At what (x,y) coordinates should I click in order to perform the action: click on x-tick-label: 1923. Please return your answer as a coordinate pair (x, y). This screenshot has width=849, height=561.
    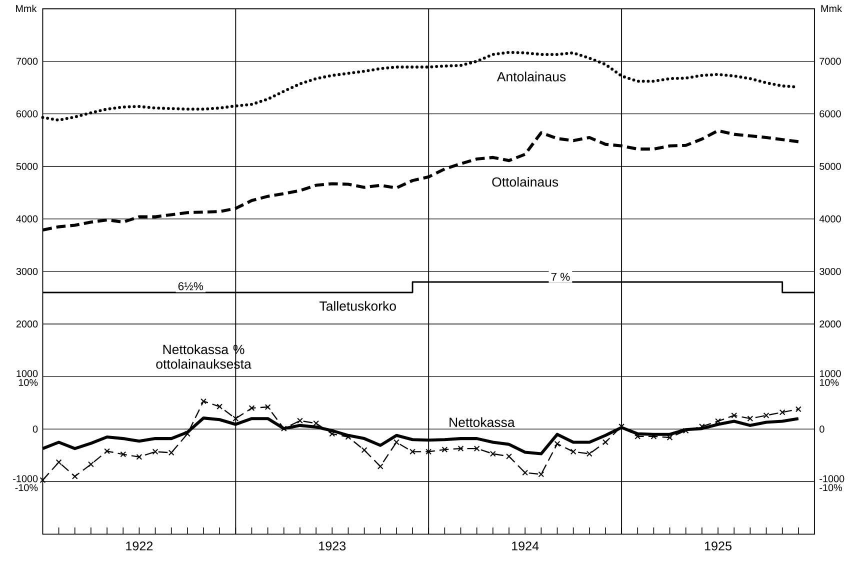
    Looking at the image, I should click on (332, 545).